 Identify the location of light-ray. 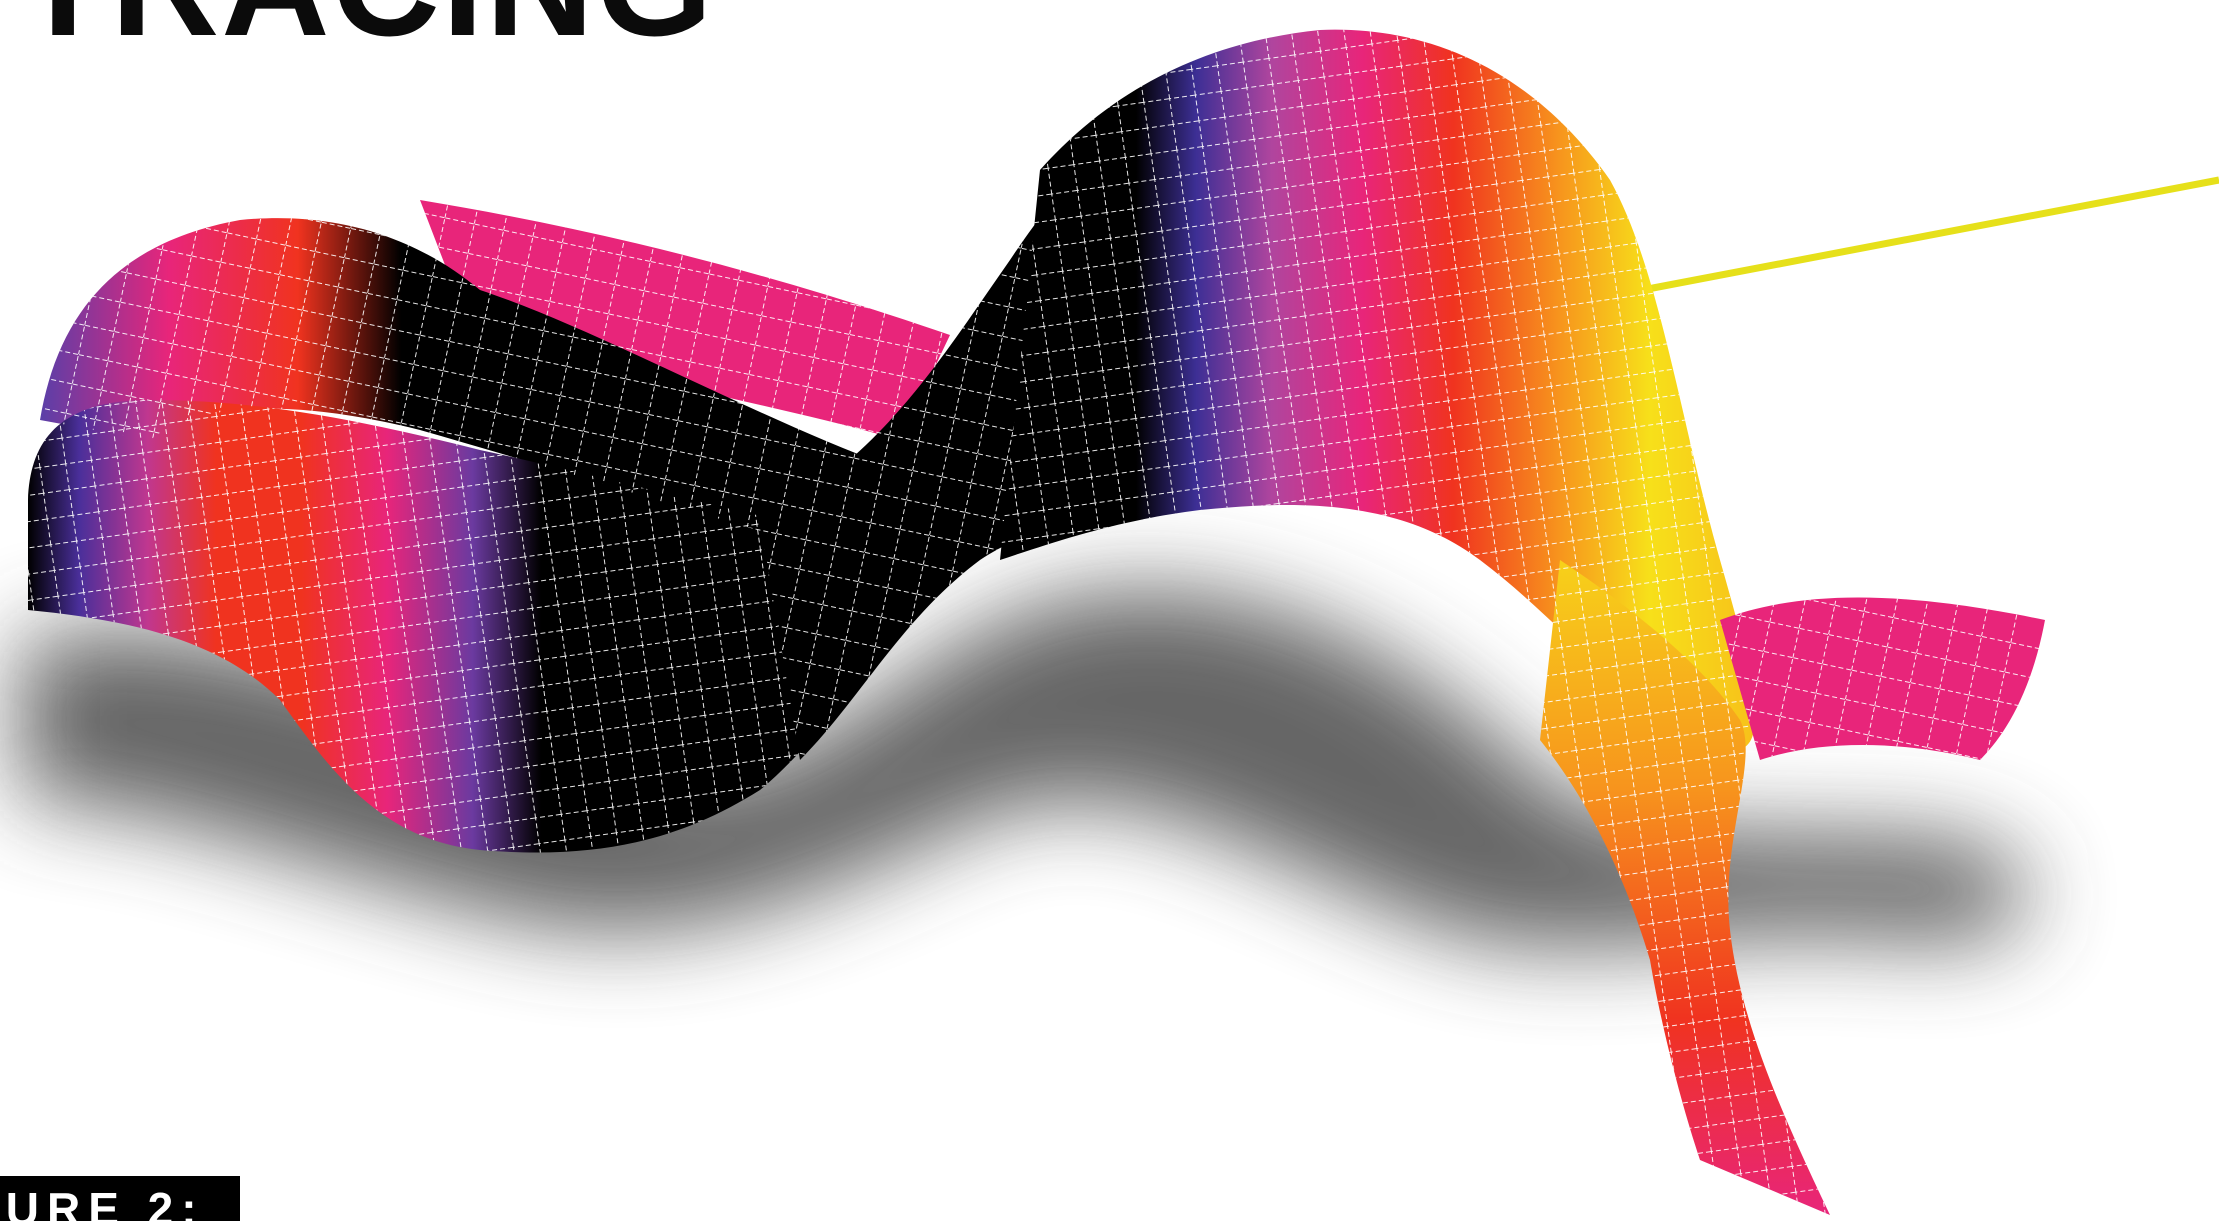
(1925, 236).